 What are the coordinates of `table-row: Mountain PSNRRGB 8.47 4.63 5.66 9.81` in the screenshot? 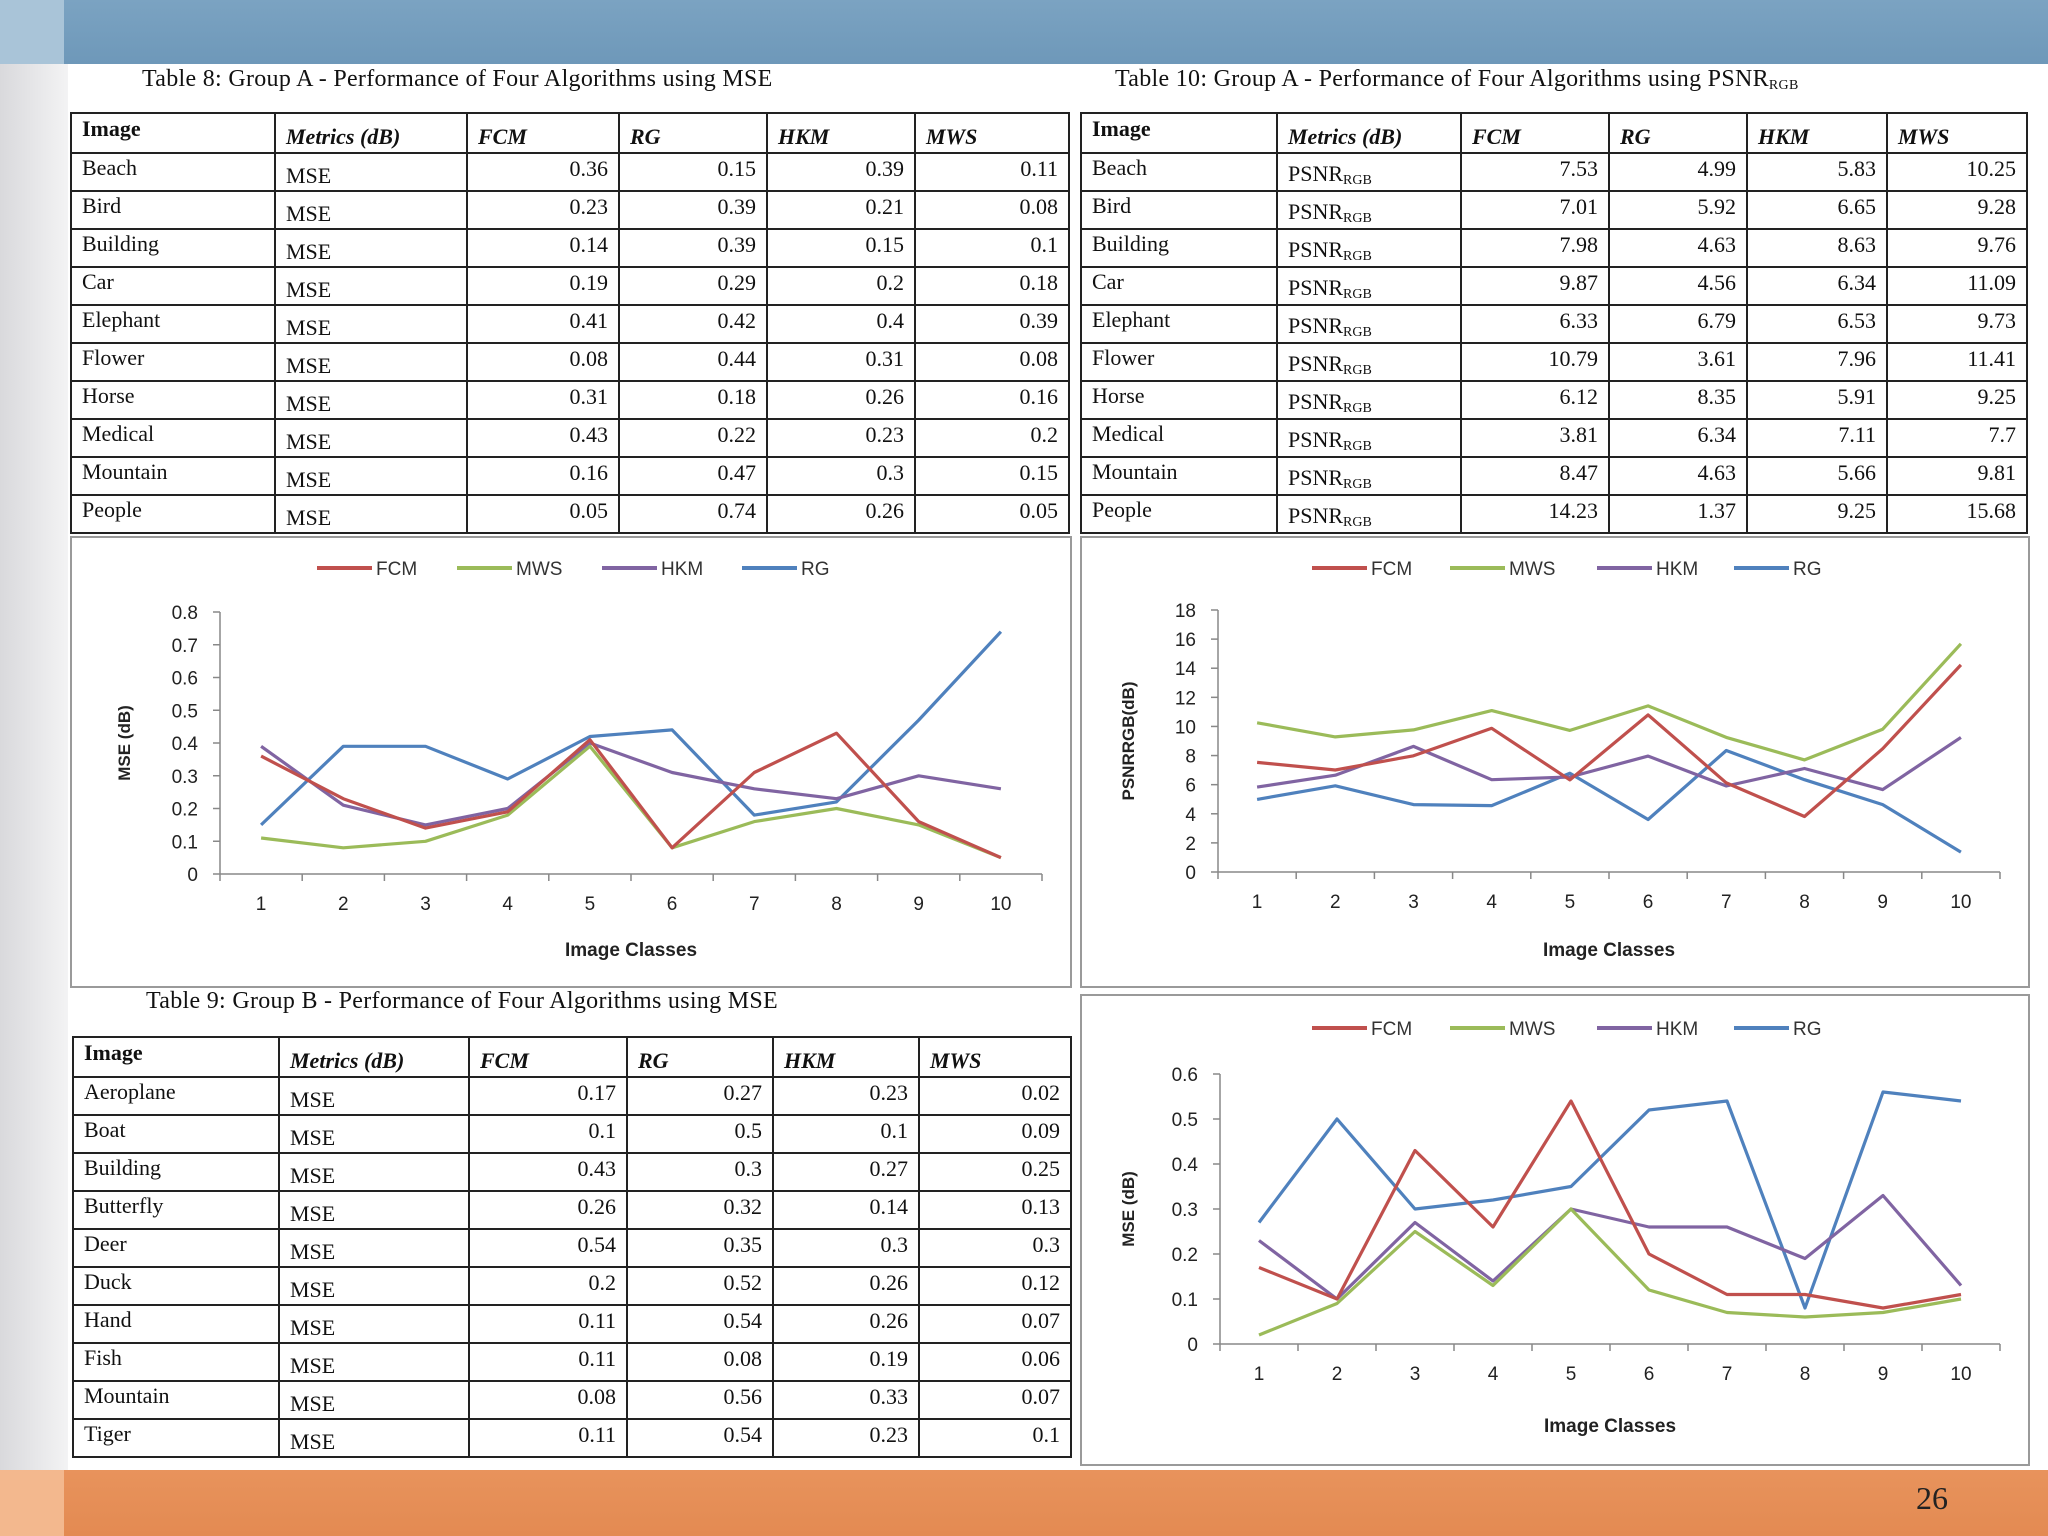 It's located at (1554, 476).